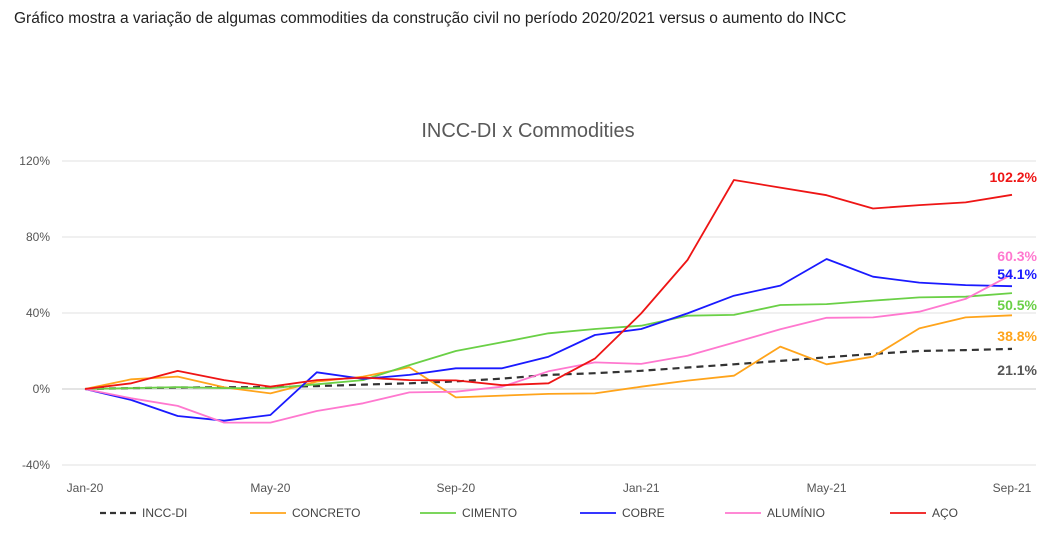 The width and height of the screenshot is (1059, 540). Describe the element at coordinates (164, 513) in the screenshot. I see `legend-label: INCC-DI` at that location.